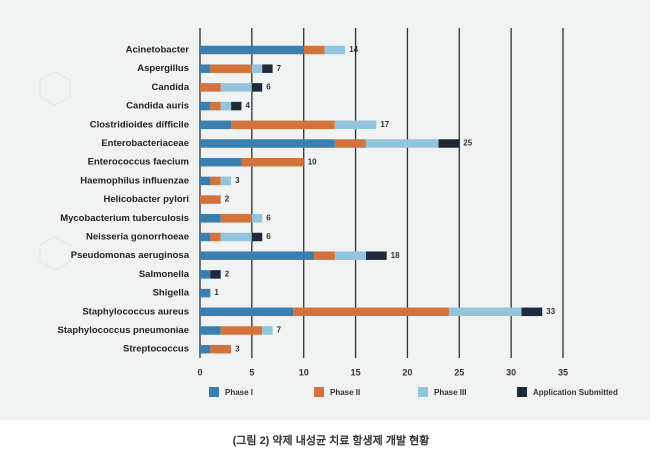 Image resolution: width=663 pixels, height=461 pixels. What do you see at coordinates (216, 292) in the screenshot?
I see `total-label: 1` at bounding box center [216, 292].